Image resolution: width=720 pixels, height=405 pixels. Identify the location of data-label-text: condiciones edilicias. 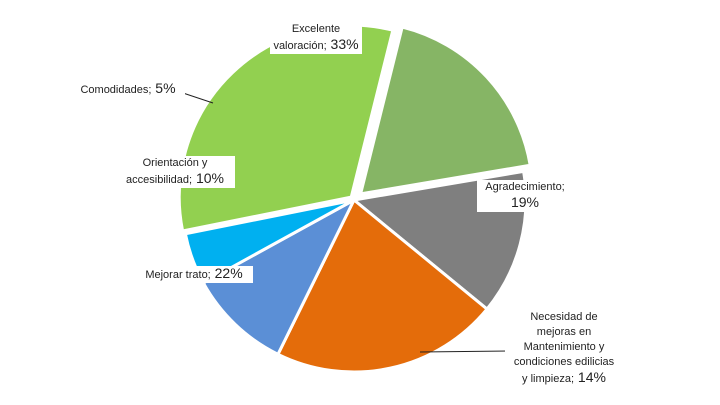
(564, 362).